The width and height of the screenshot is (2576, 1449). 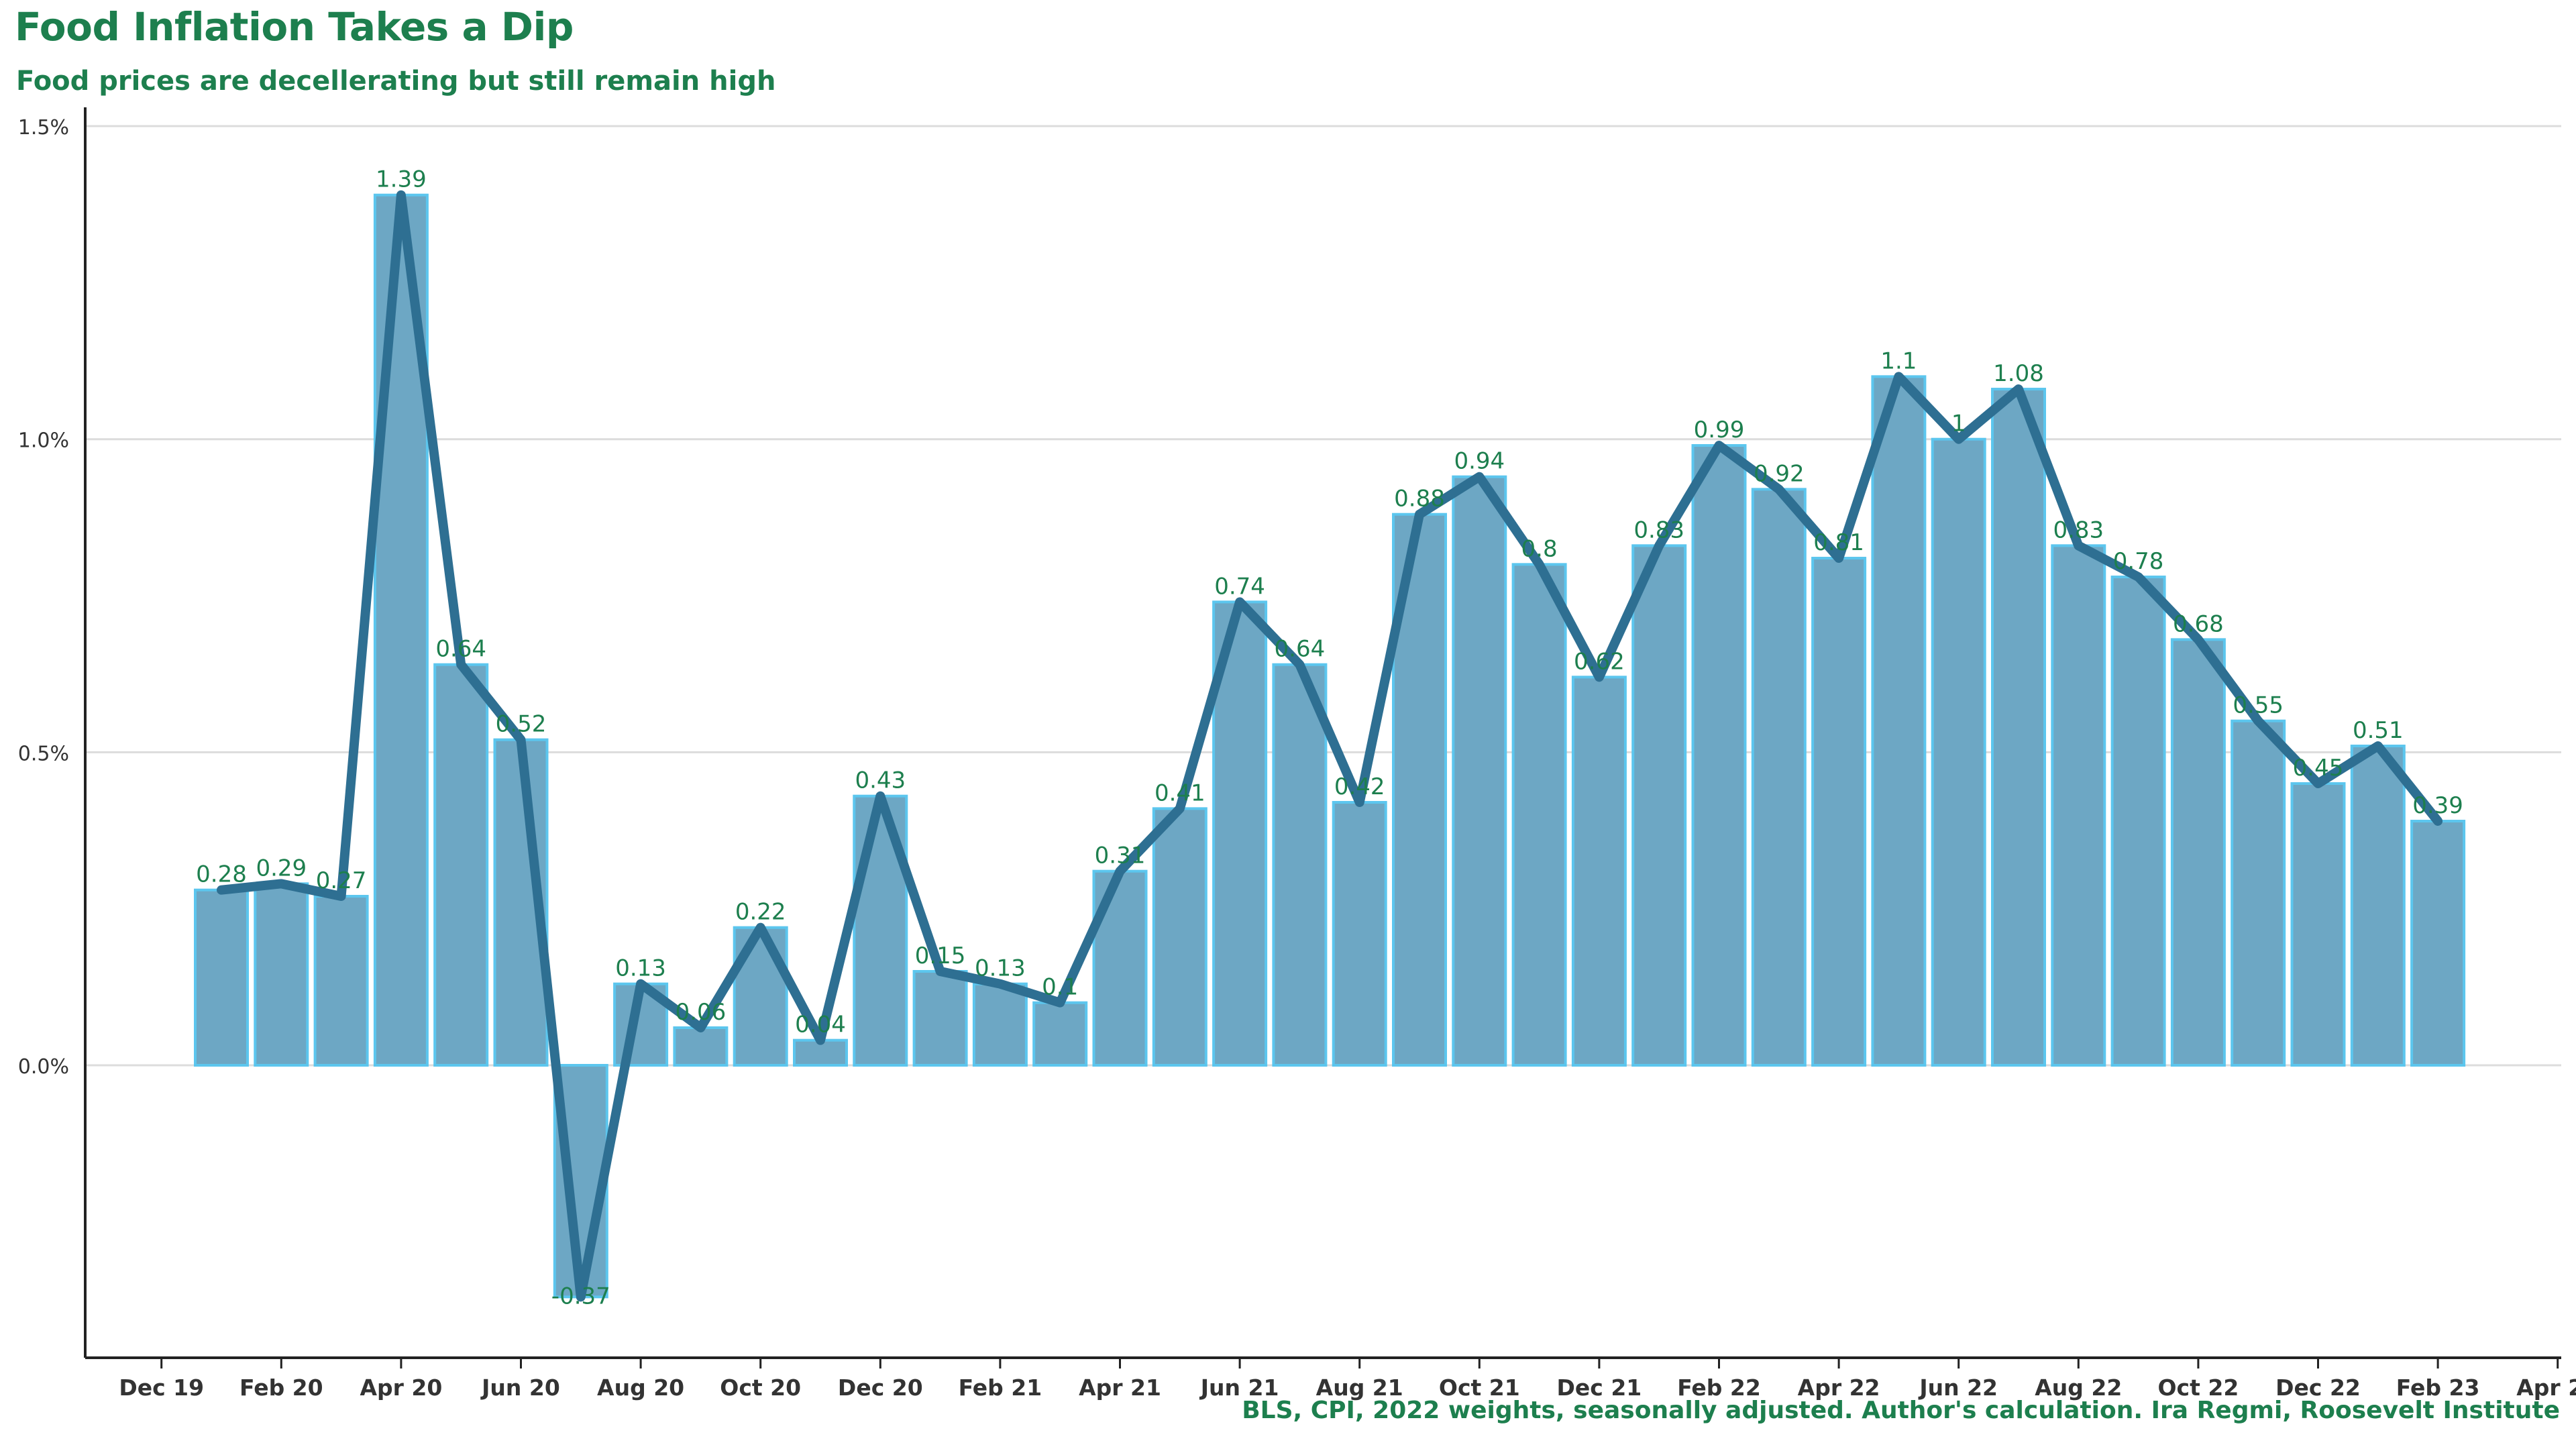 What do you see at coordinates (1120, 856) in the screenshot?
I see `data-label-Apr 21: 0.31` at bounding box center [1120, 856].